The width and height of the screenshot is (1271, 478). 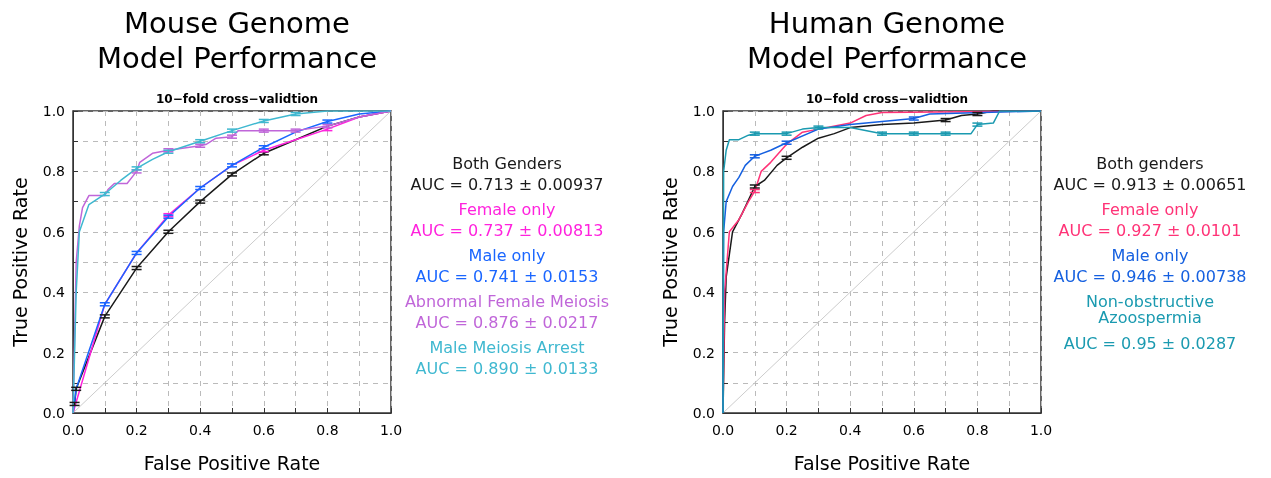 I want to click on text: Abnormal Female Meiosis, so click(x=507, y=301).